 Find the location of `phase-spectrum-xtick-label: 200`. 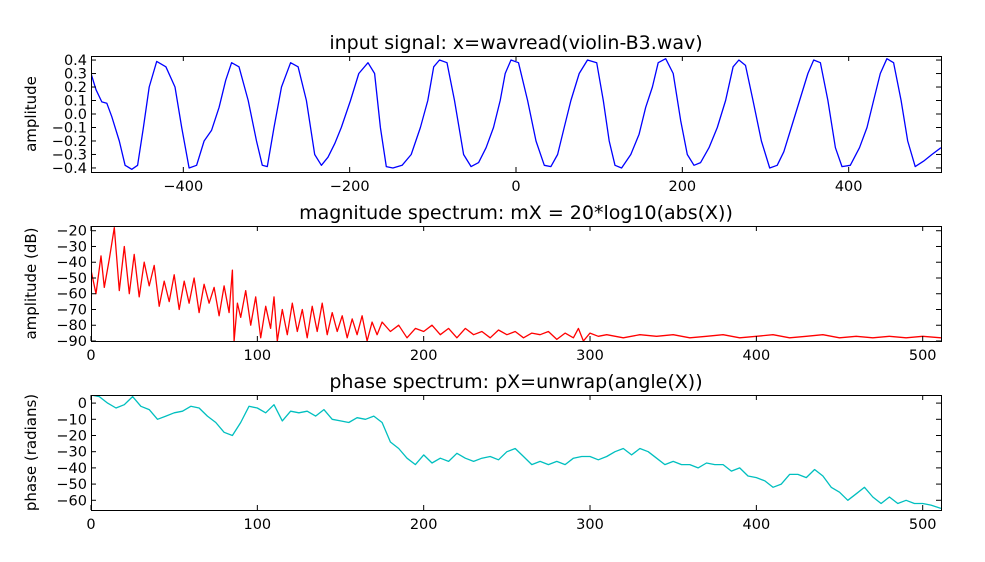

phase-spectrum-xtick-label: 200 is located at coordinates (424, 525).